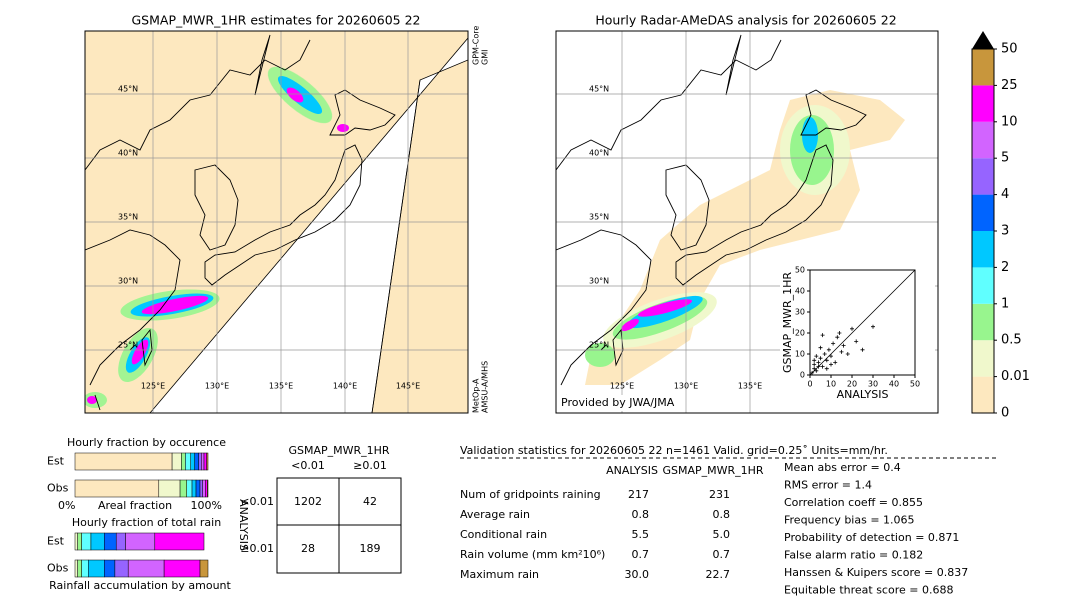 This screenshot has width=1080, height=612. I want to click on x-tick-label: 40, so click(894, 384).